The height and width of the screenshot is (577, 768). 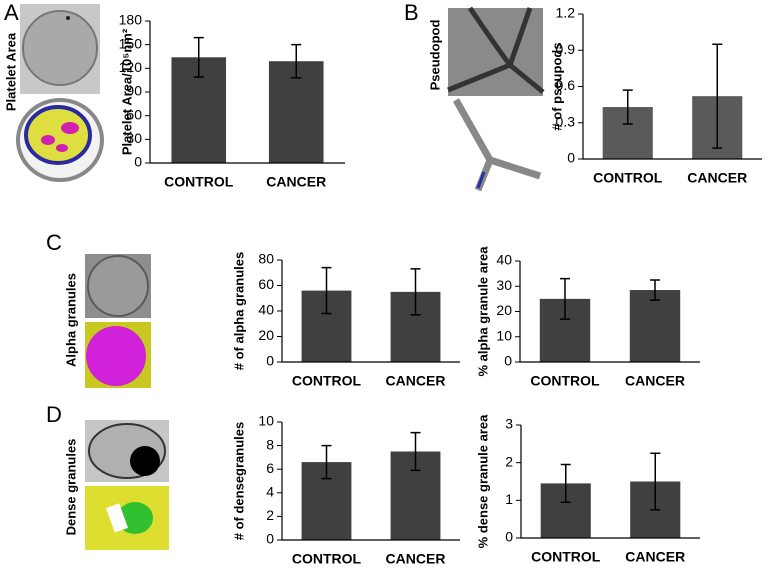 I want to click on image-label: Pseudopod, so click(x=434, y=55).